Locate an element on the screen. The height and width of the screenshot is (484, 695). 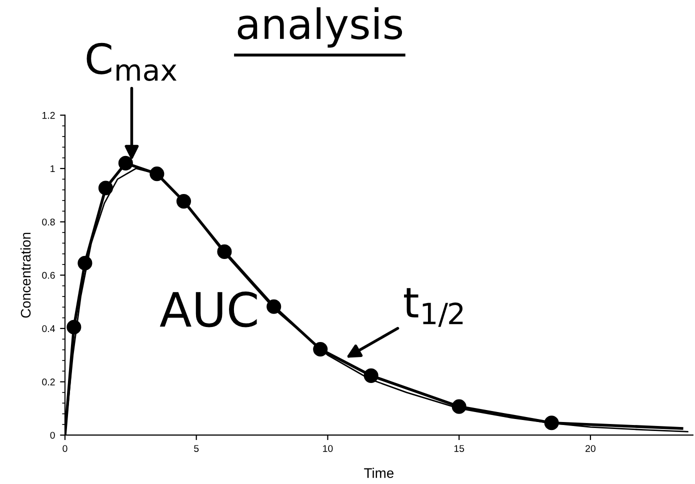
y-tick-label: 1.2 is located at coordinates (48, 115).